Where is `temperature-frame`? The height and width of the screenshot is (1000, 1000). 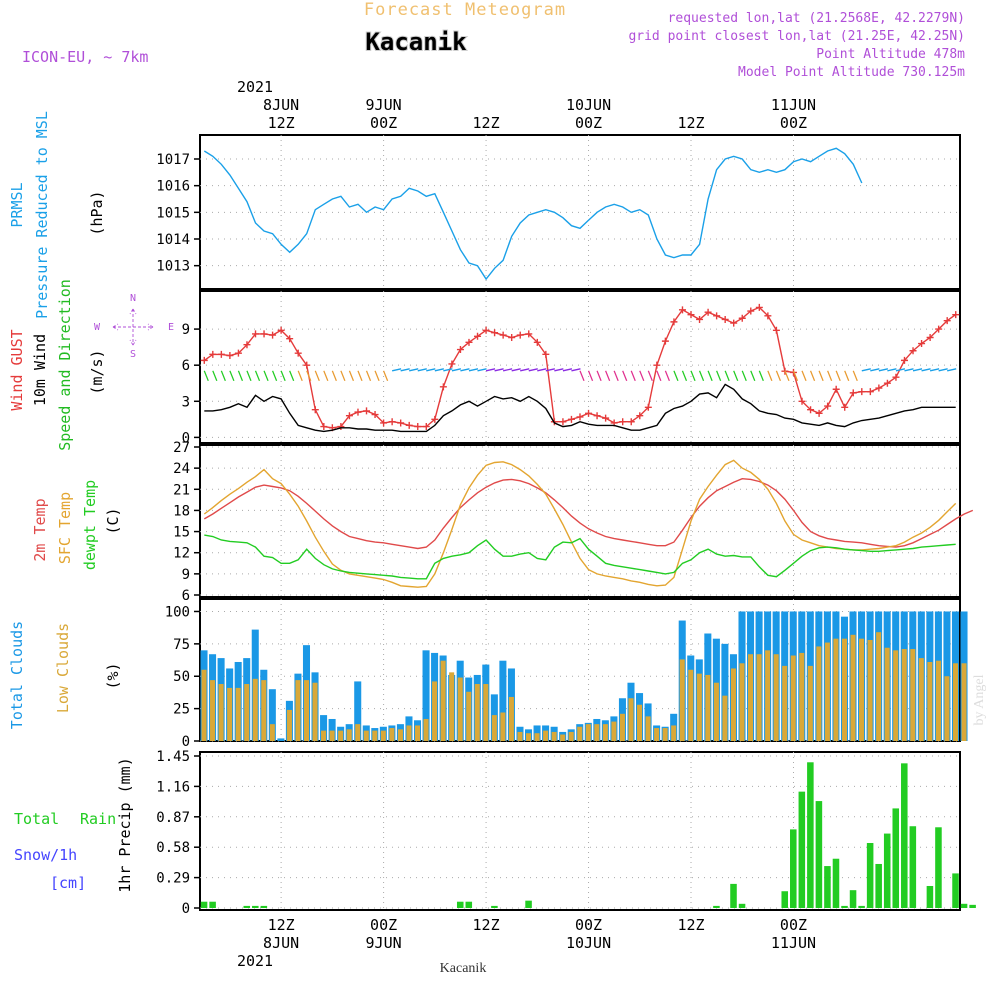
temperature-frame is located at coordinates (580, 521).